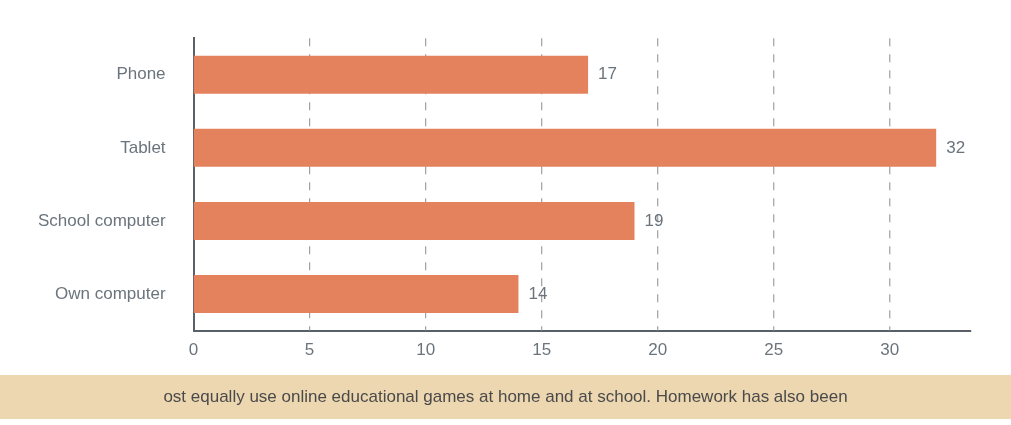 The image size is (1011, 425). Describe the element at coordinates (658, 350) in the screenshot. I see `x-tick-label: 20` at that location.